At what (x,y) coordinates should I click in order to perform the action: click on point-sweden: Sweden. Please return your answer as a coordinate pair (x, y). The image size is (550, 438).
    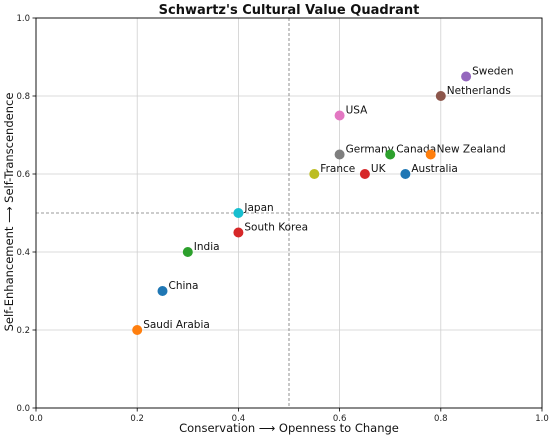
    Looking at the image, I should click on (487, 74).